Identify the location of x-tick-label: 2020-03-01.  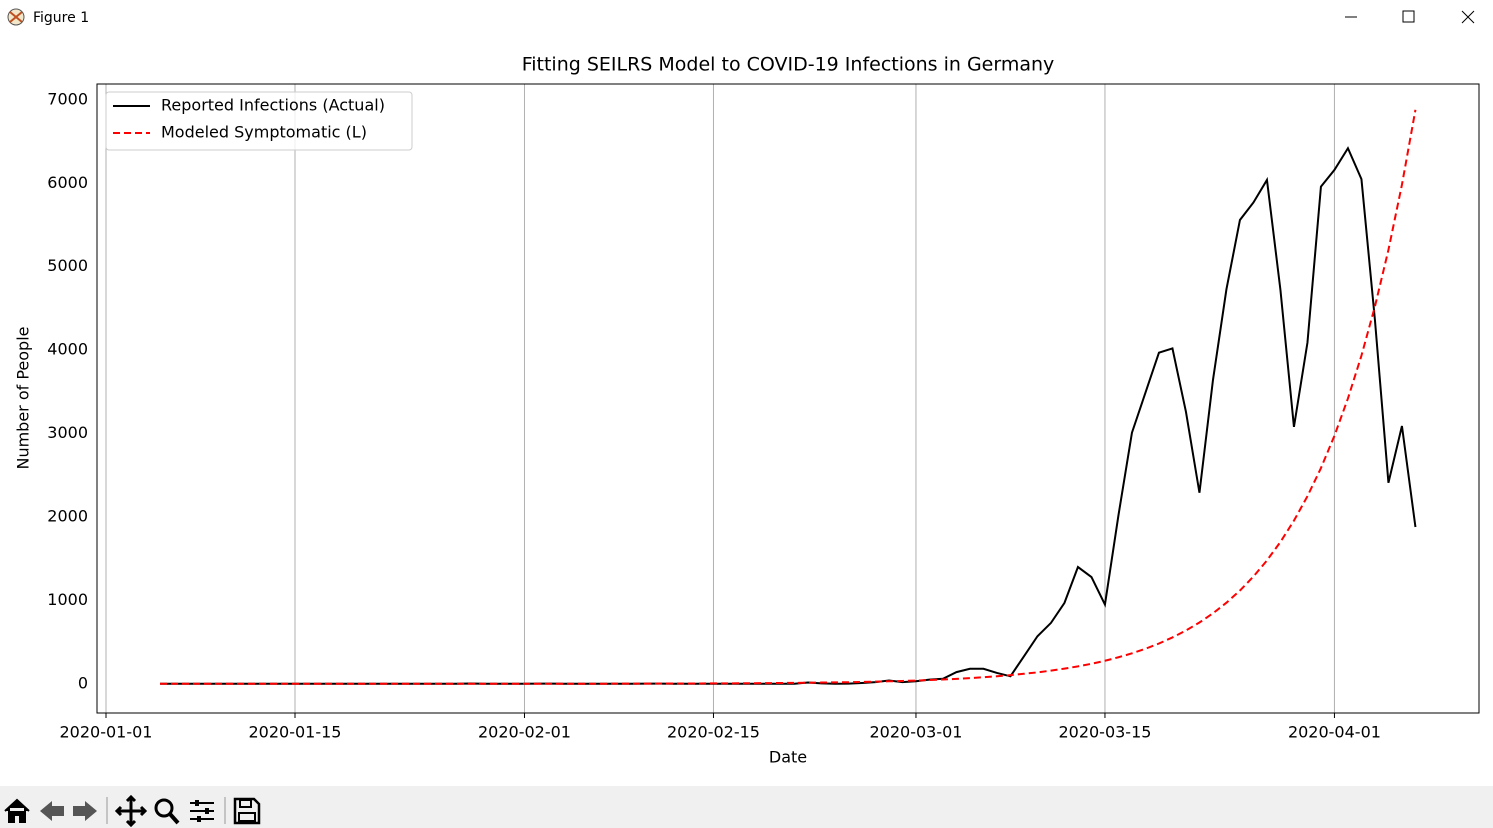
(915, 732).